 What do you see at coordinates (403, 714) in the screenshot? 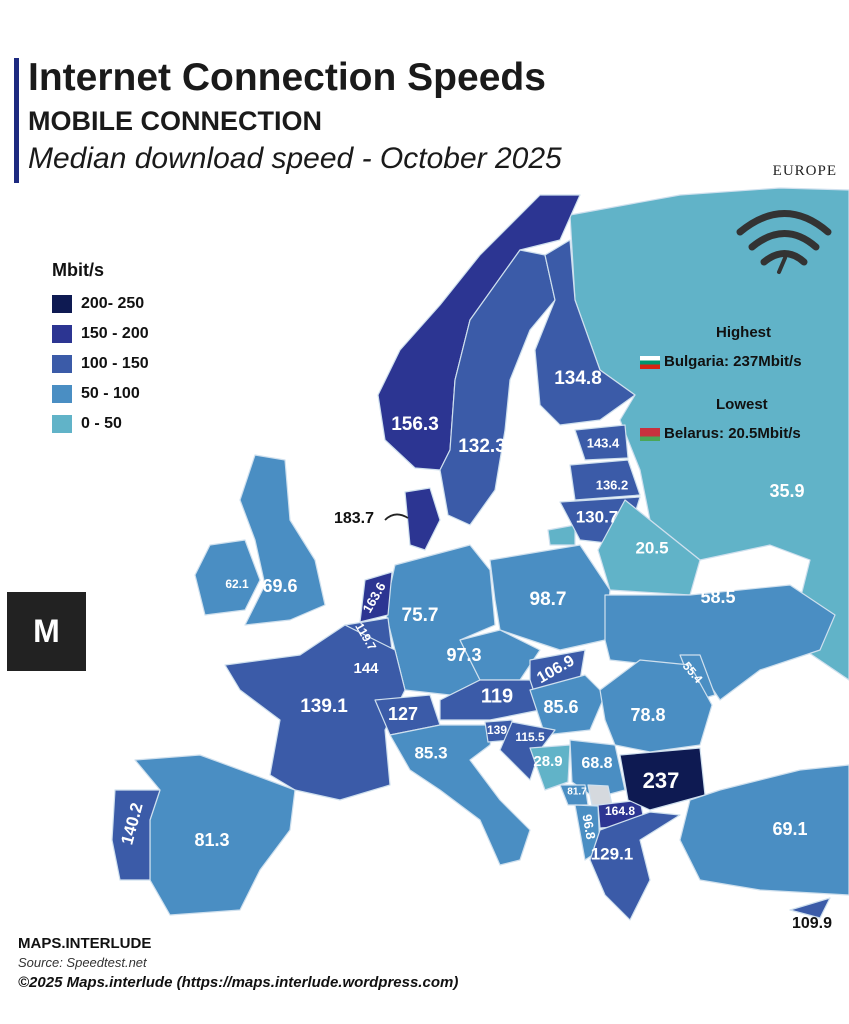
I see `country-value-label: 127` at bounding box center [403, 714].